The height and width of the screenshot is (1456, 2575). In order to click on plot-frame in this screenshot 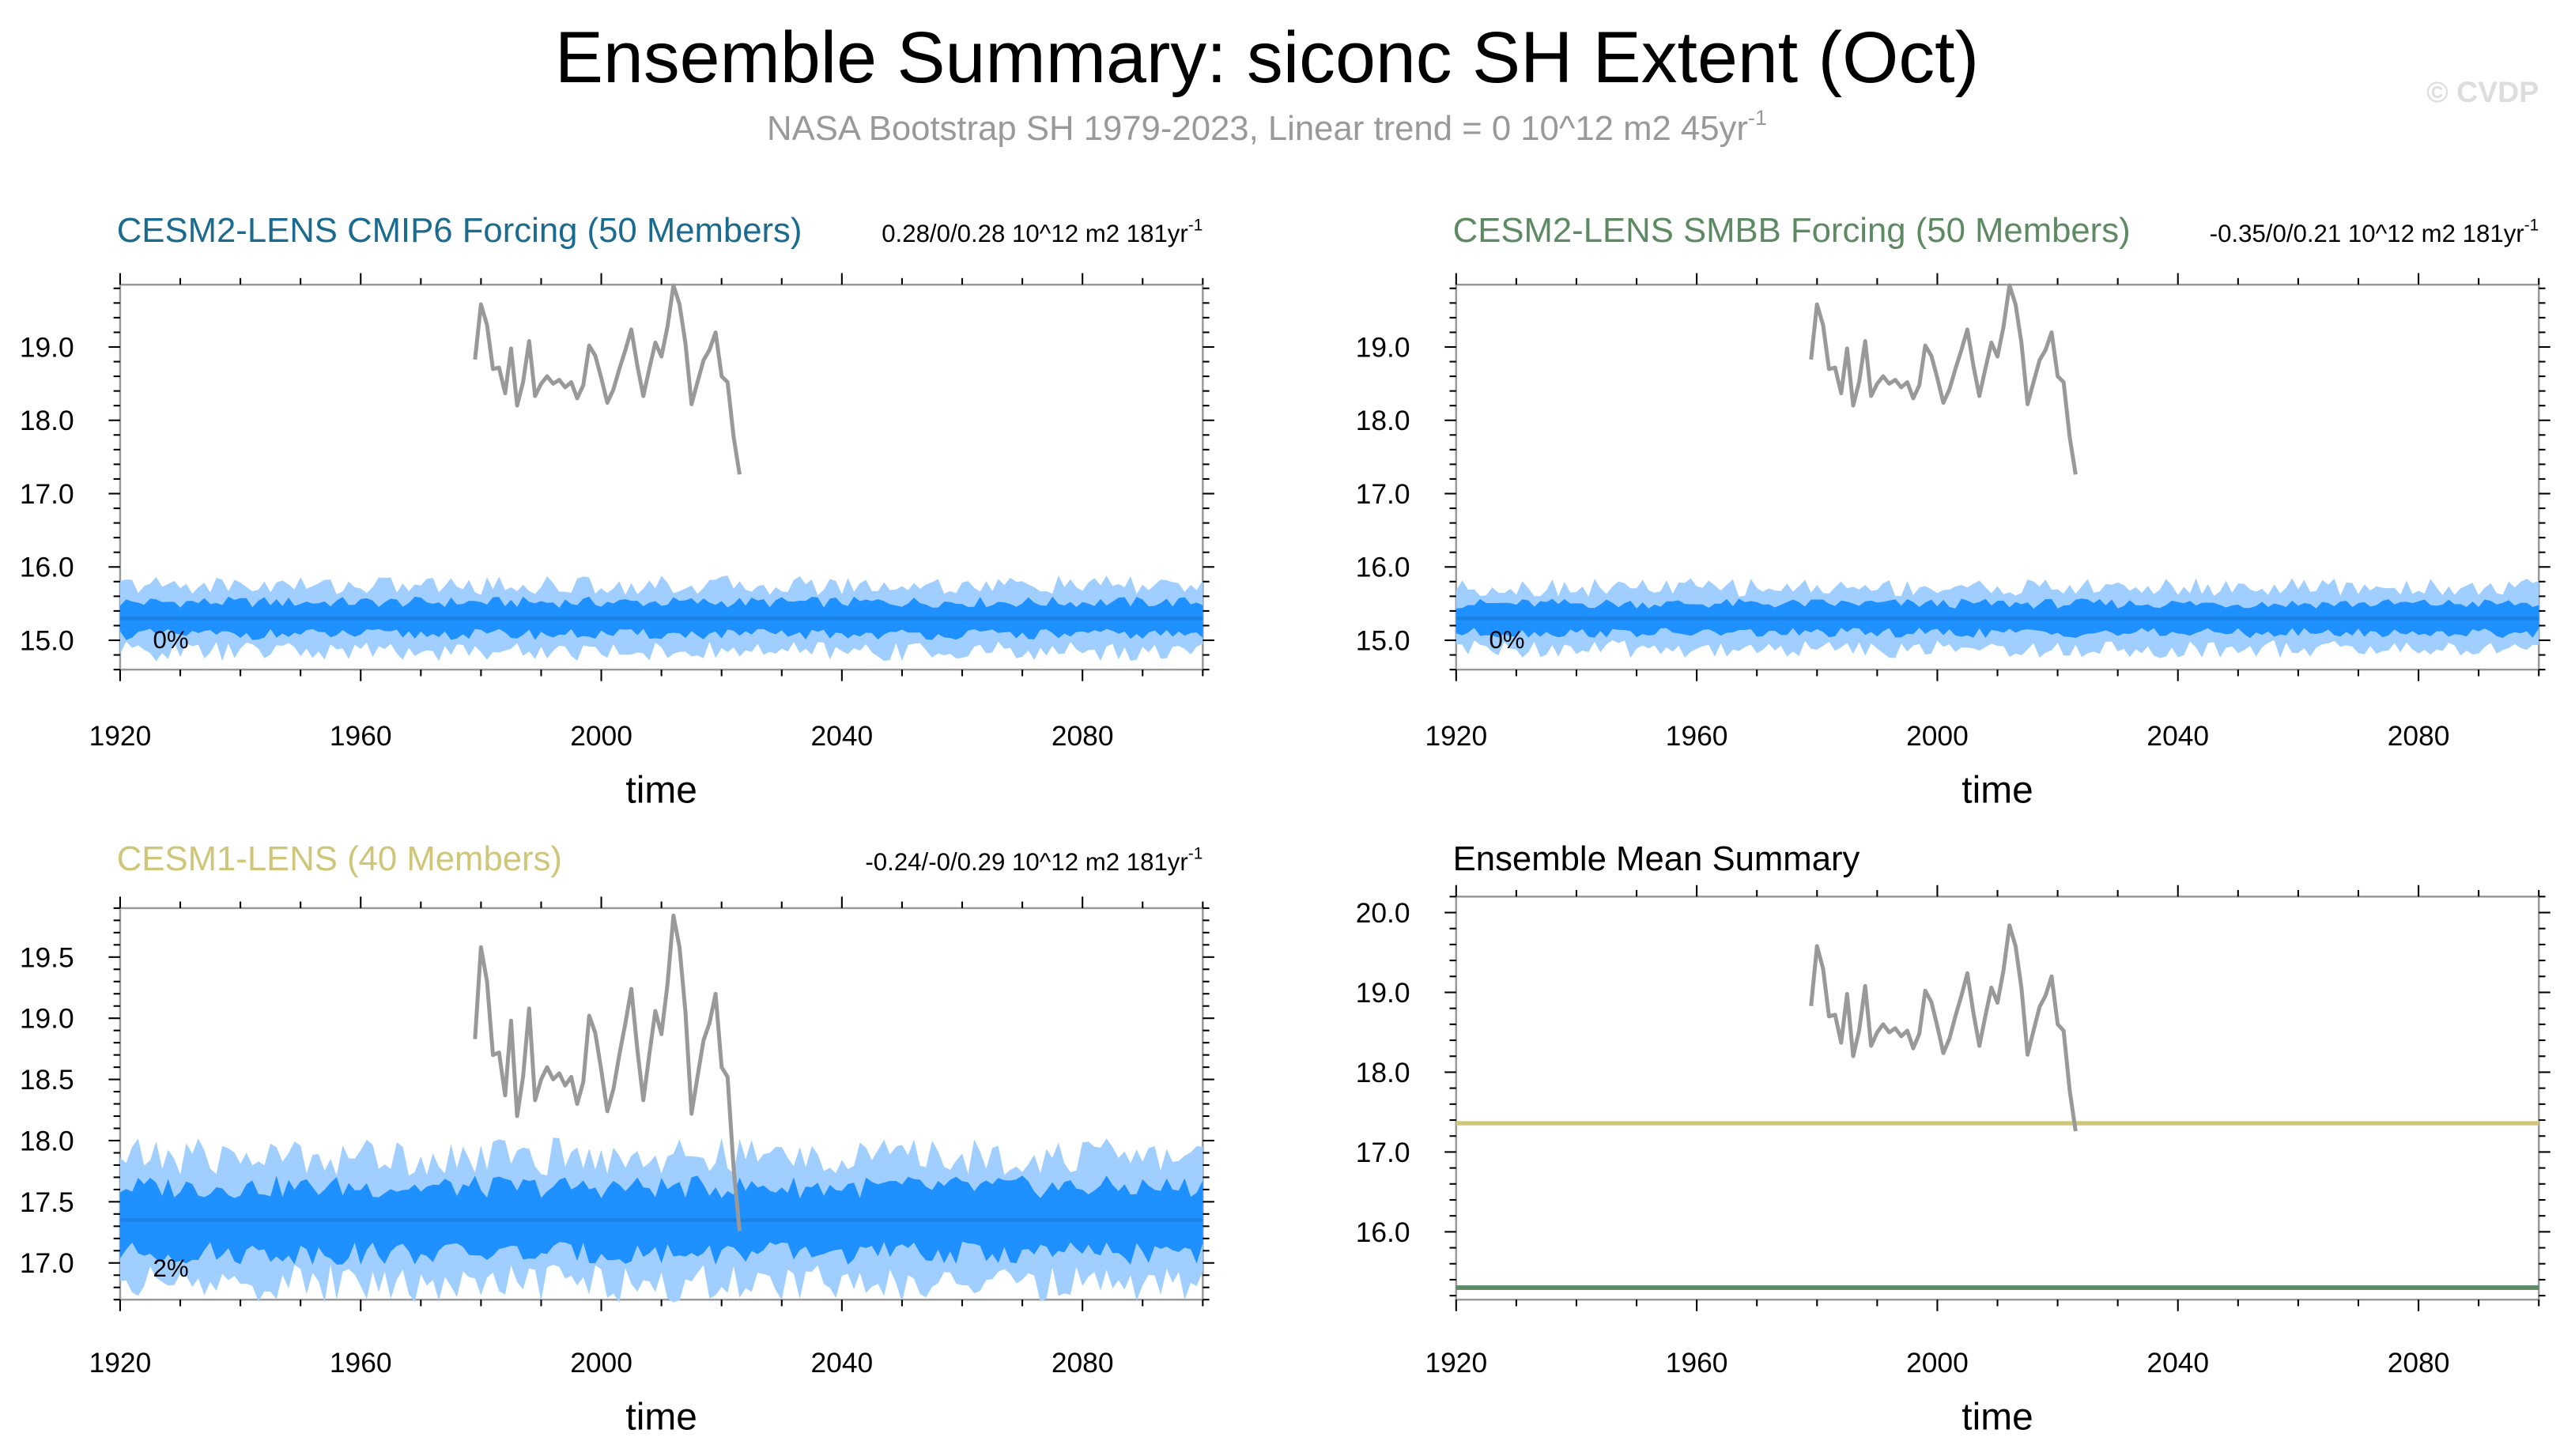, I will do `click(1997, 1098)`.